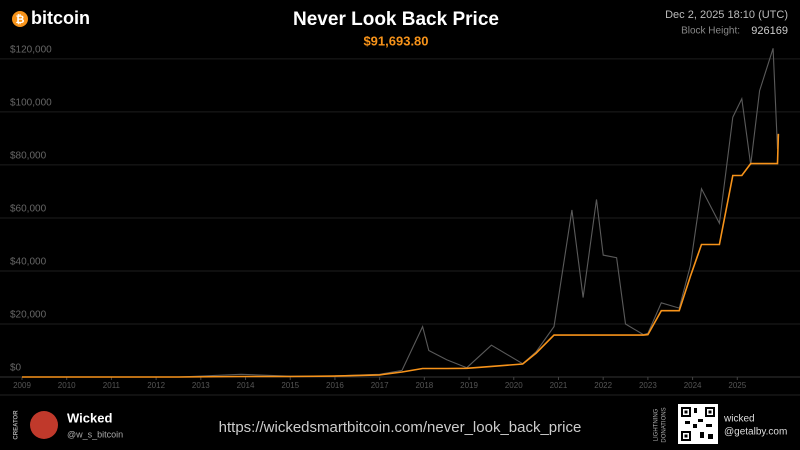 This screenshot has width=800, height=450. I want to click on x-tick-label: 2023, so click(648, 385).